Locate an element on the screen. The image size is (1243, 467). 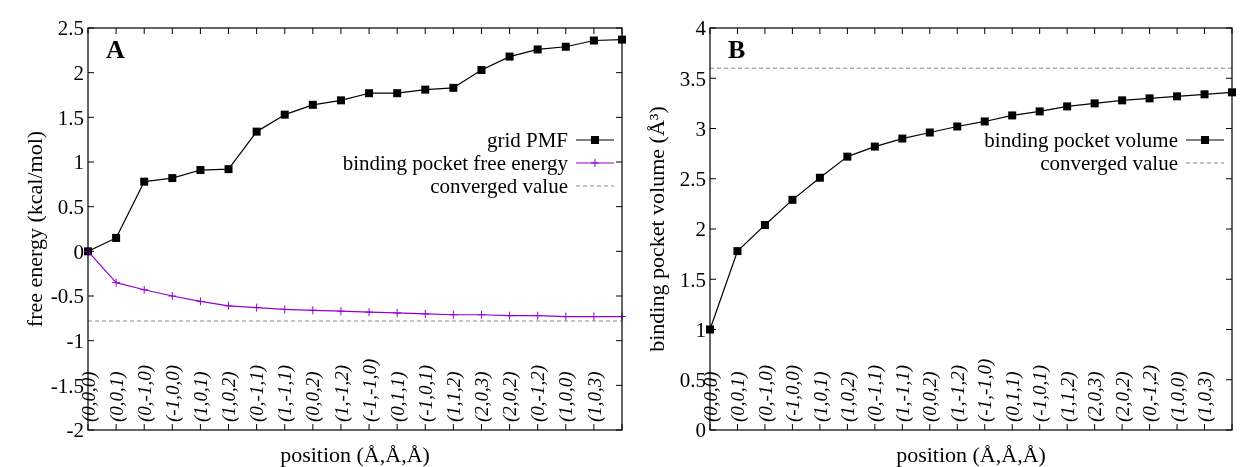
y-tick-label: -1 is located at coordinates (75, 341).